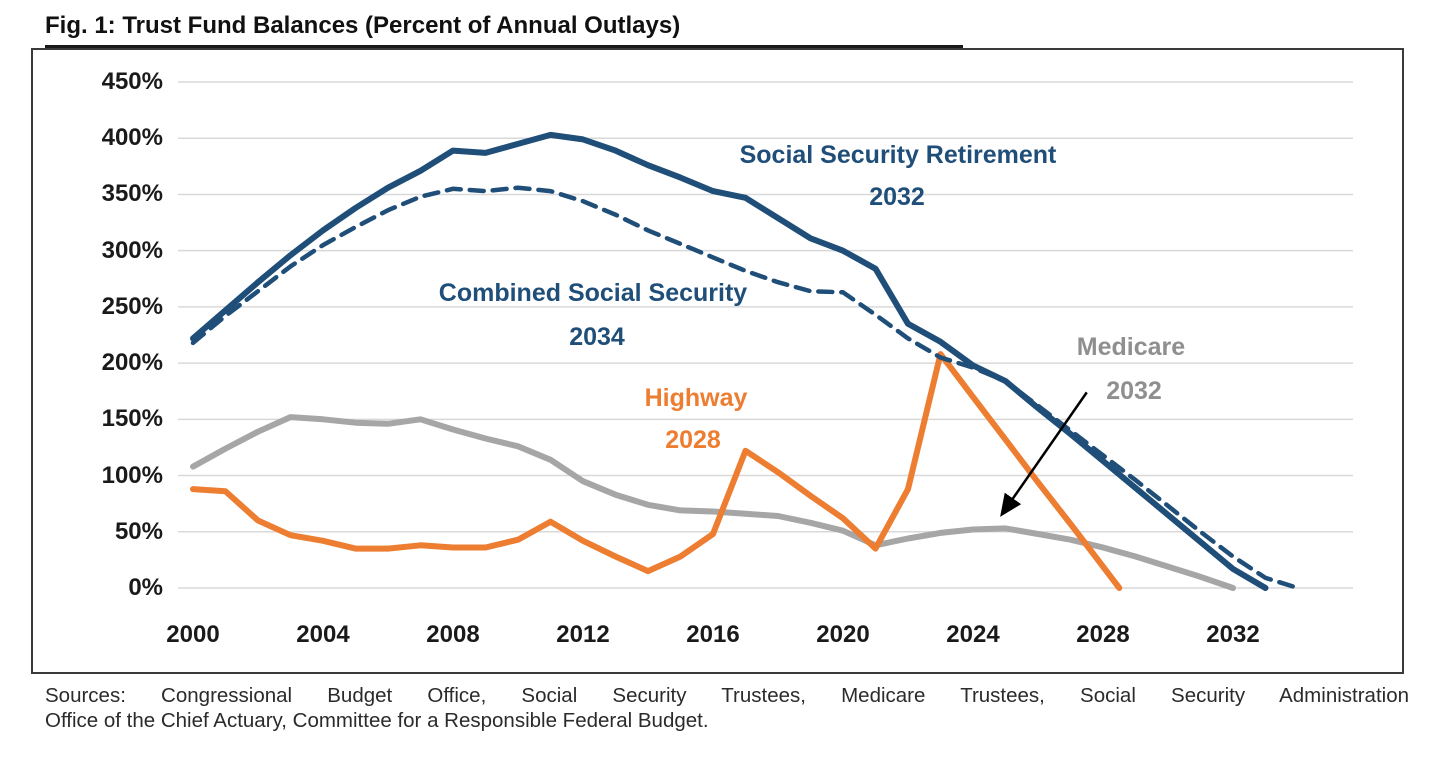  Describe the element at coordinates (1134, 391) in the screenshot. I see `label-medicare-year: 2032` at that location.